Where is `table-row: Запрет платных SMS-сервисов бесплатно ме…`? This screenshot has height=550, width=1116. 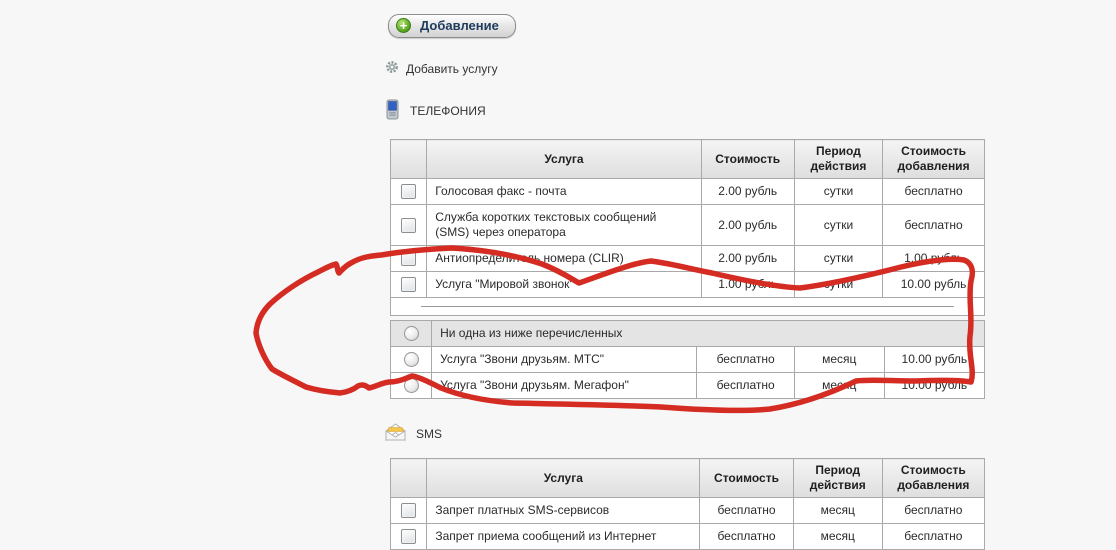 table-row: Запрет платных SMS-сервисов бесплатно ме… is located at coordinates (687, 510).